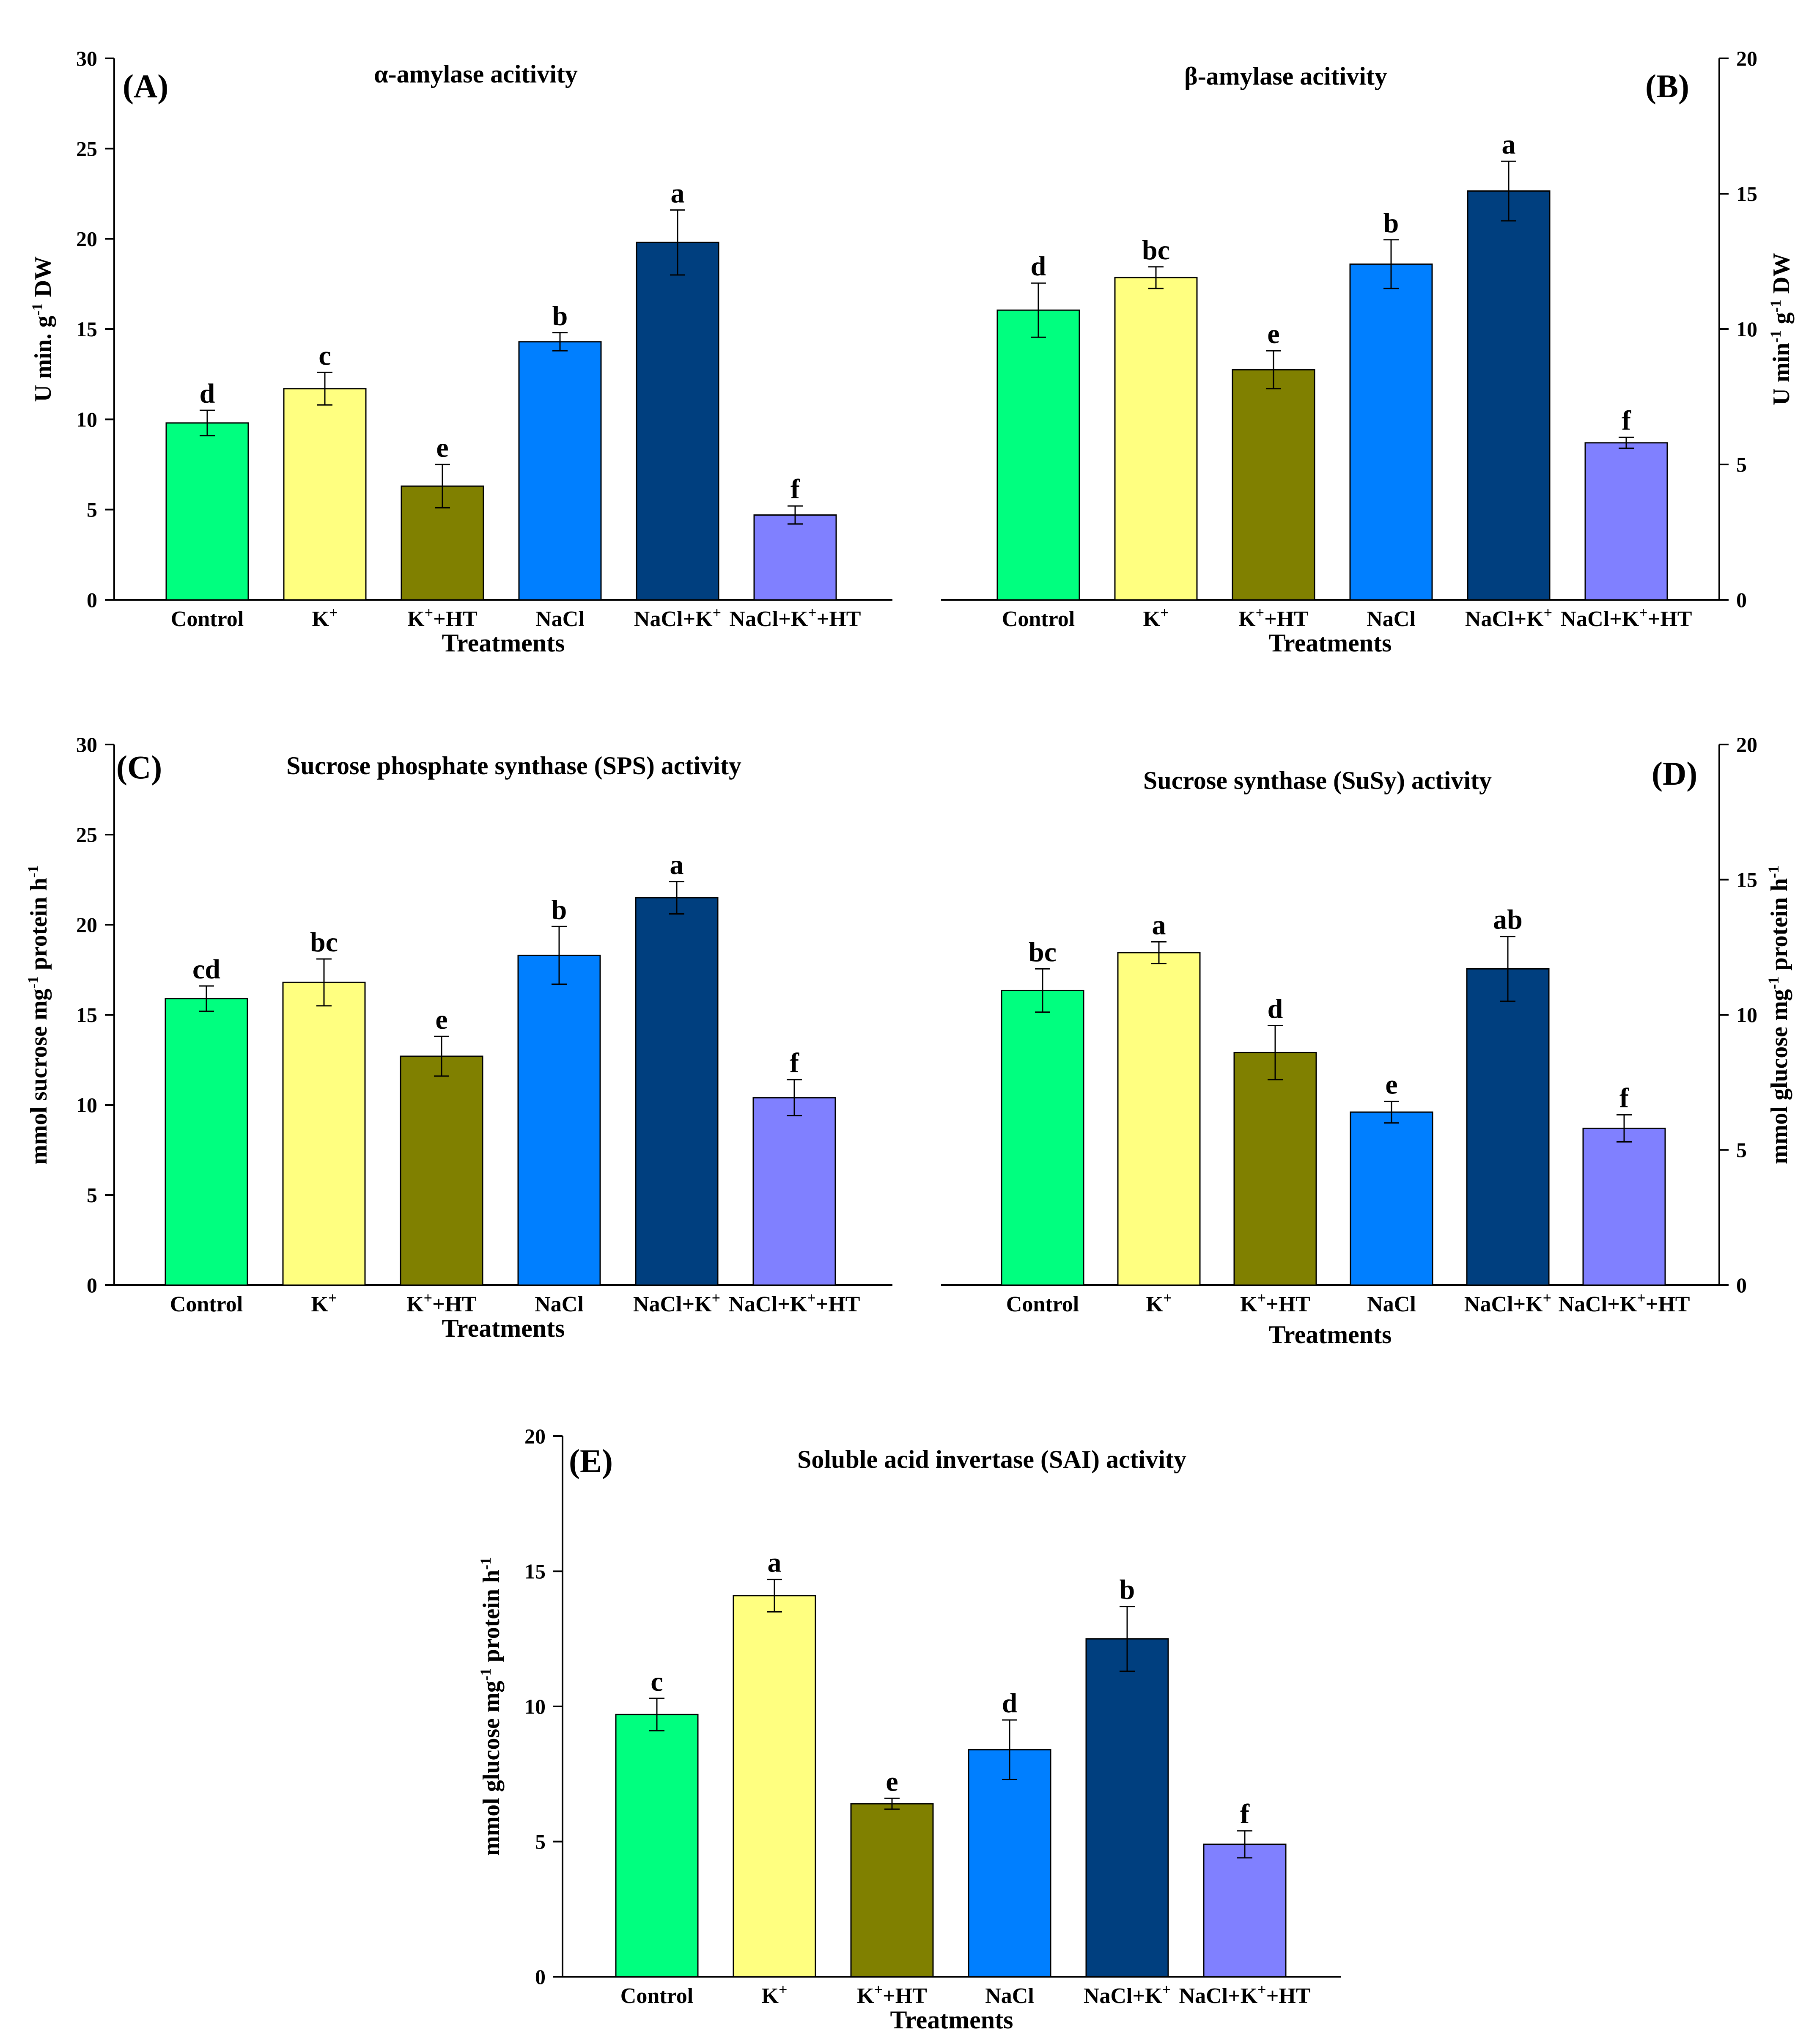 The width and height of the screenshot is (1817, 2044). Describe the element at coordinates (87, 58) in the screenshot. I see `y-tick-label: 30` at that location.